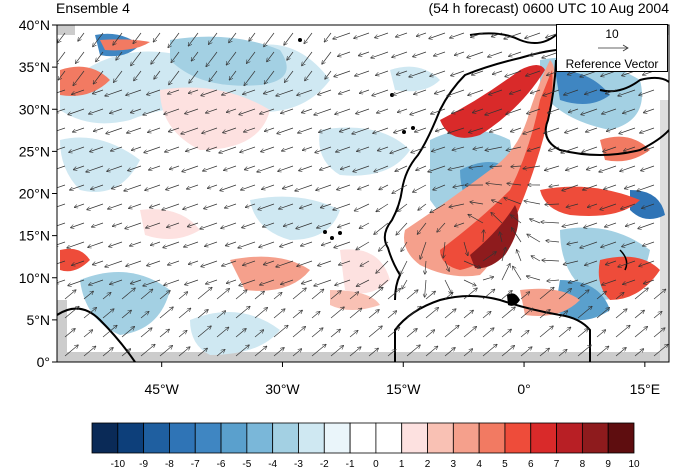  Describe the element at coordinates (246, 464) in the screenshot. I see `colorbar-label: -5` at that location.